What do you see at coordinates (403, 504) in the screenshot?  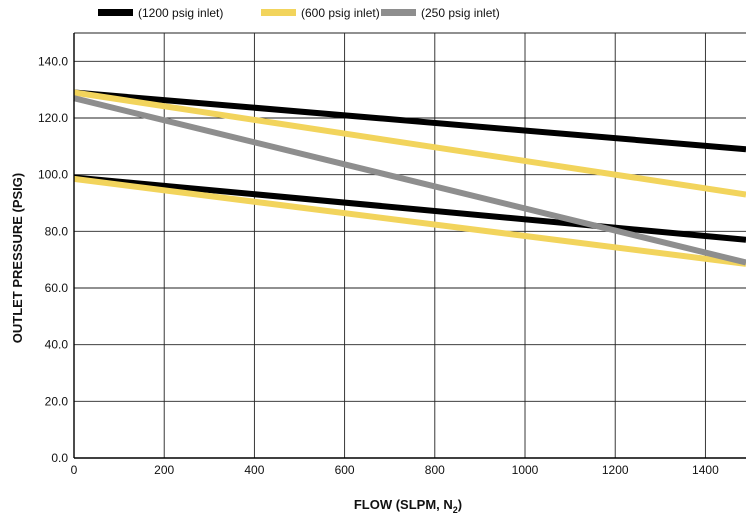 I see `x-axis-title-main: FLOW (SLPM, N` at bounding box center [403, 504].